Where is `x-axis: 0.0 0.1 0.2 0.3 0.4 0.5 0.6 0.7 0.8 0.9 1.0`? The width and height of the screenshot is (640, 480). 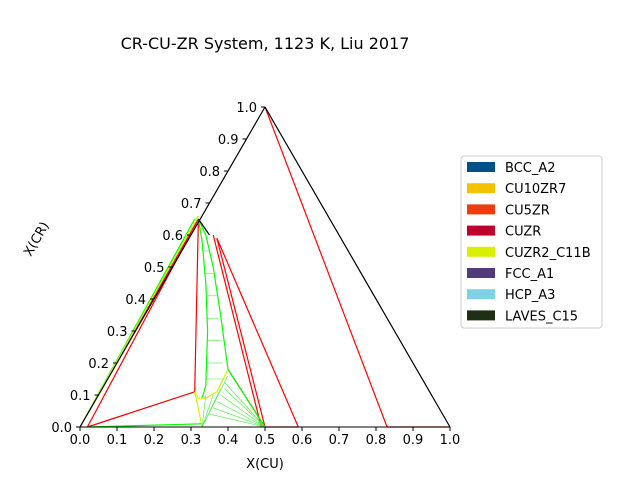 x-axis: 0.0 0.1 0.2 0.3 0.4 0.5 0.6 0.7 0.8 0.9 1.0 is located at coordinates (265, 437).